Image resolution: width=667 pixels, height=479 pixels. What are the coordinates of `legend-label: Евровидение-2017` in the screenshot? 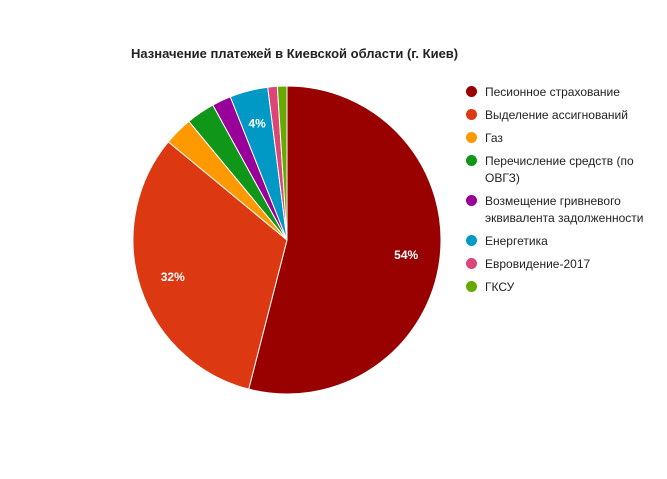 It's located at (538, 264).